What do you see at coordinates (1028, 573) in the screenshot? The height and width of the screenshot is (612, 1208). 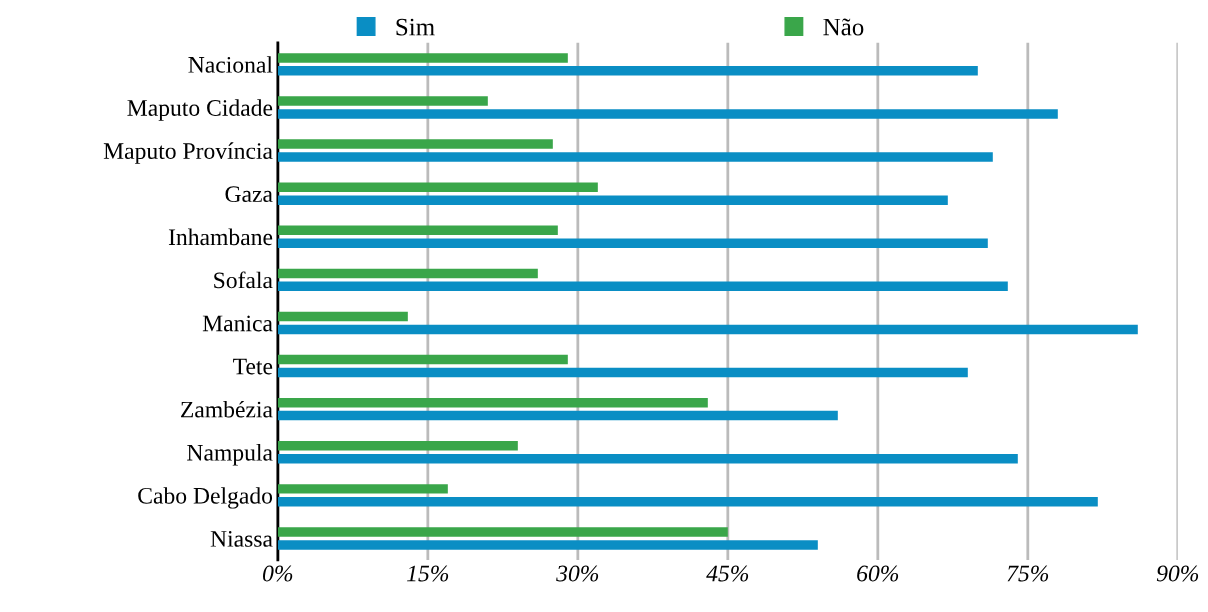 I see `x-tick-label: 75%` at bounding box center [1028, 573].